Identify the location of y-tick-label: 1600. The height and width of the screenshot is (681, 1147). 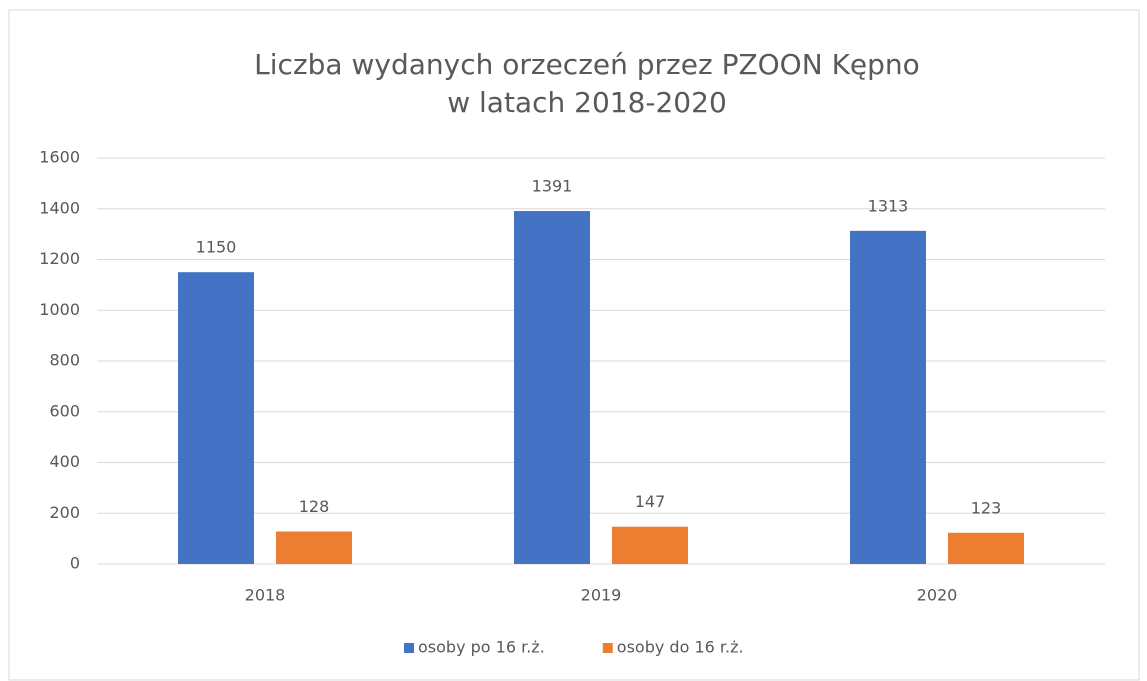
(59, 157).